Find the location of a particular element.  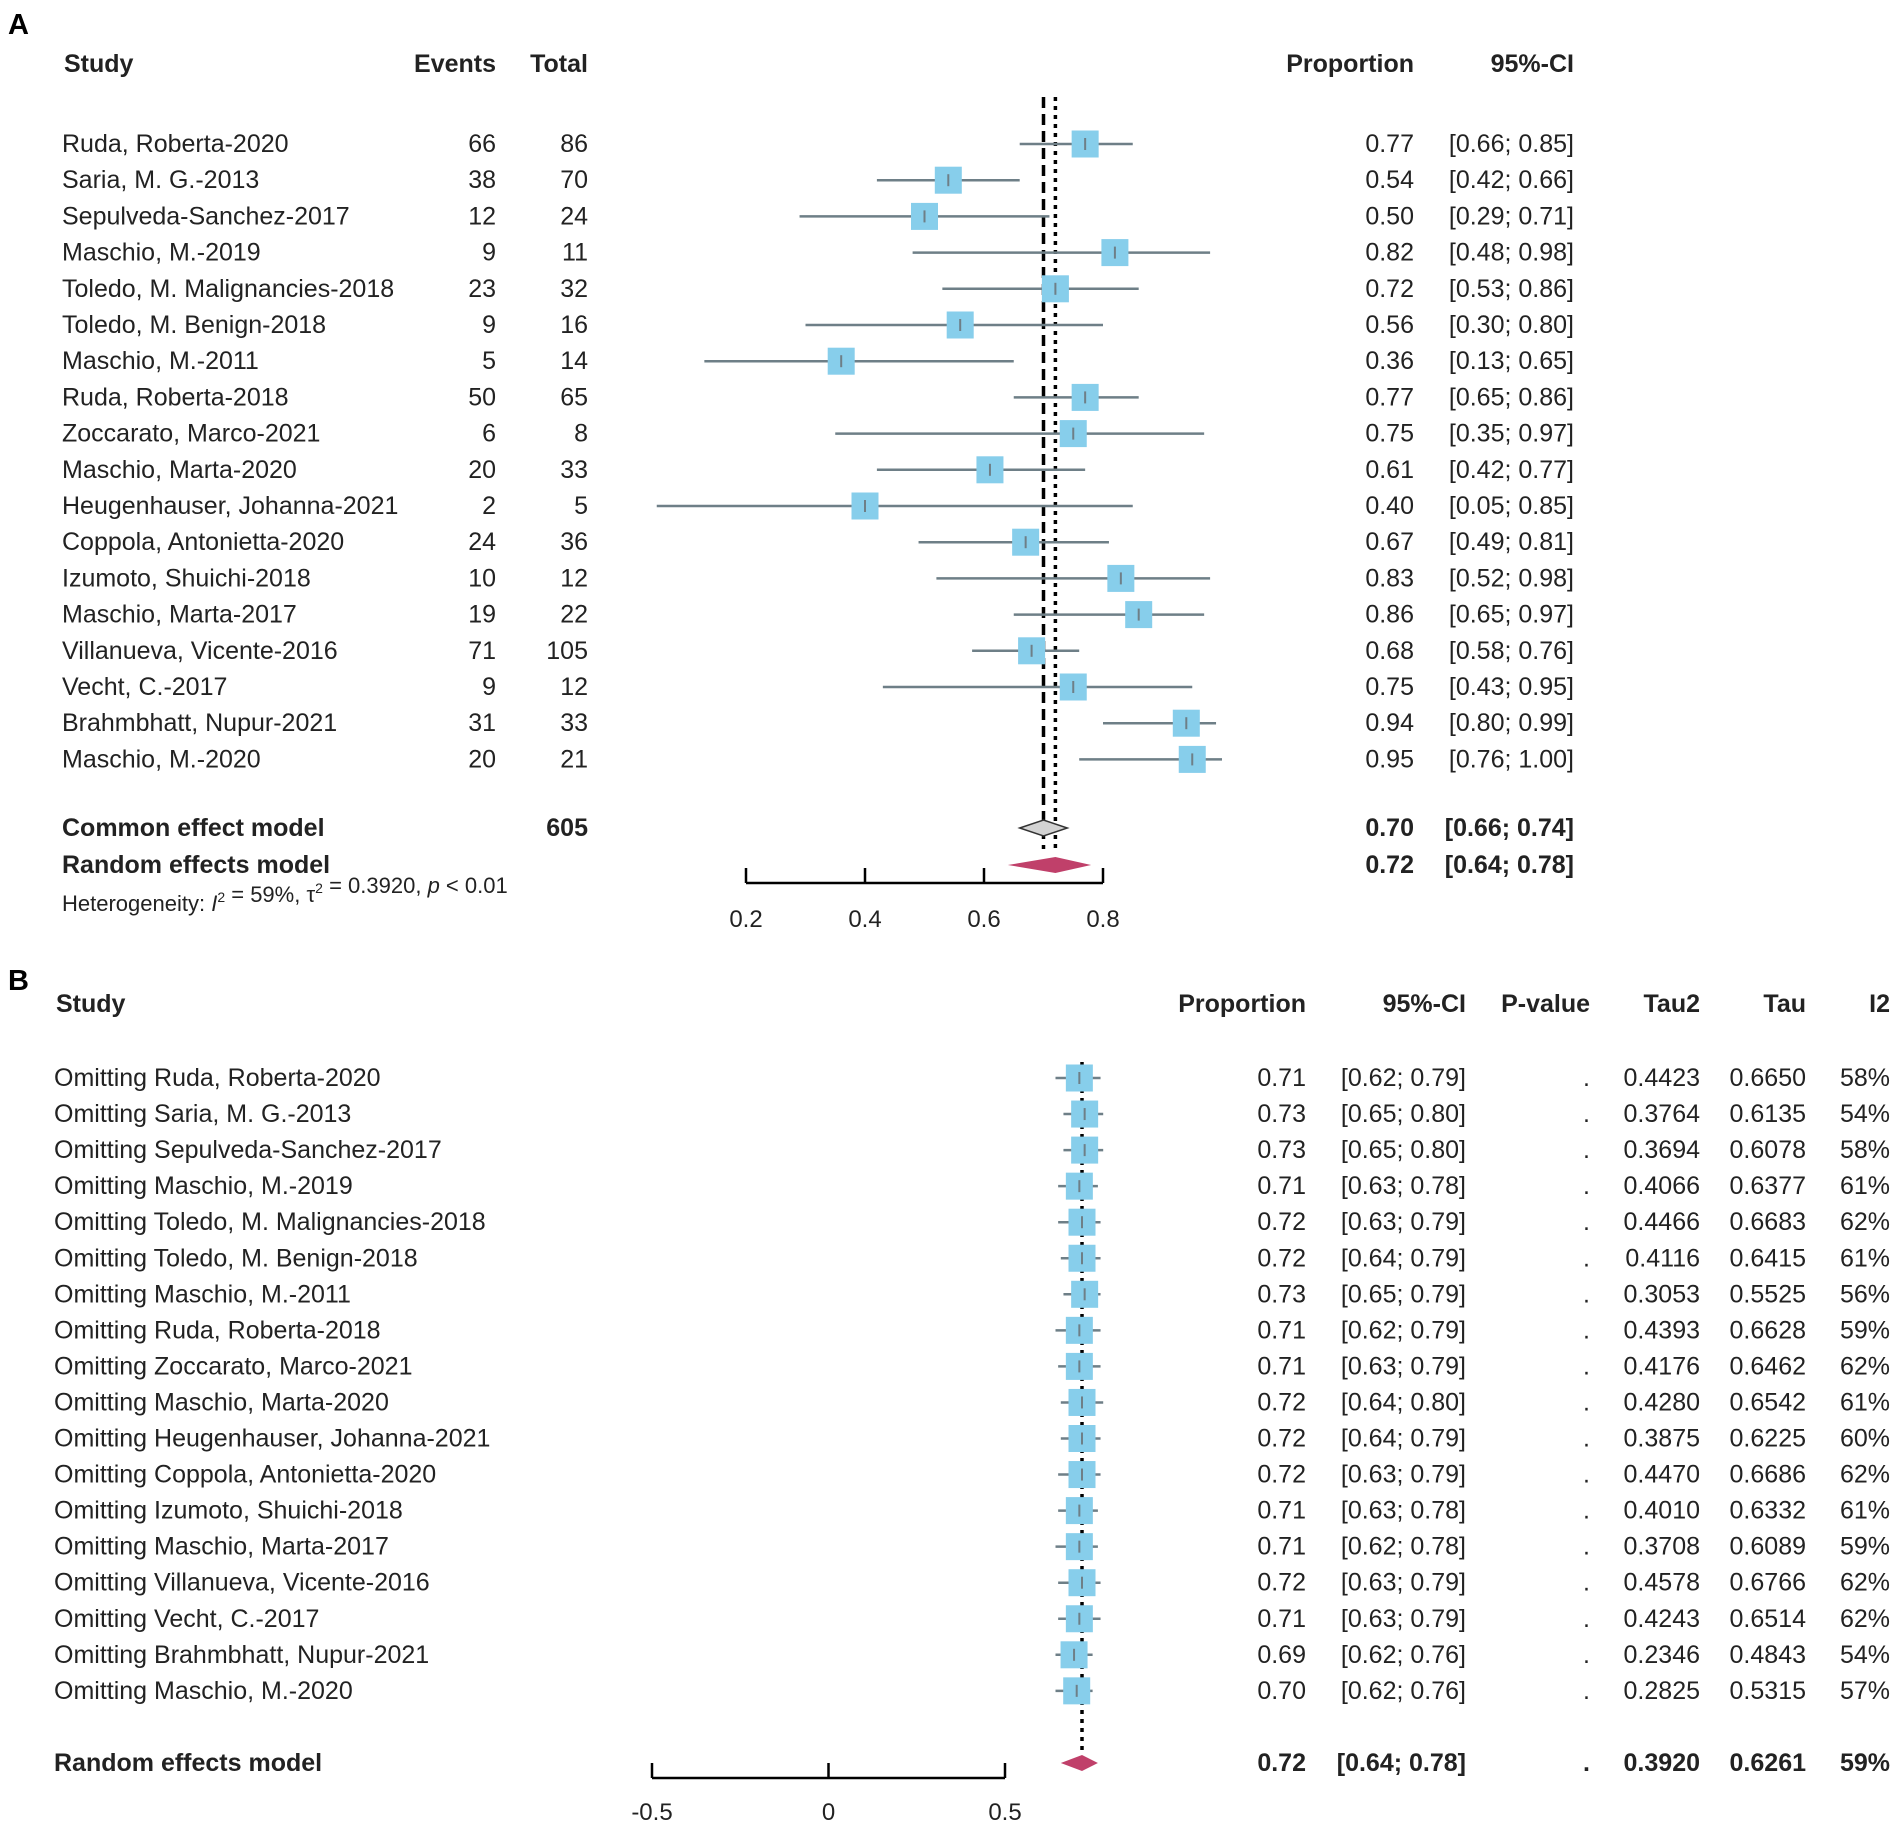

study-proportion: 0.61 is located at coordinates (1389, 470).